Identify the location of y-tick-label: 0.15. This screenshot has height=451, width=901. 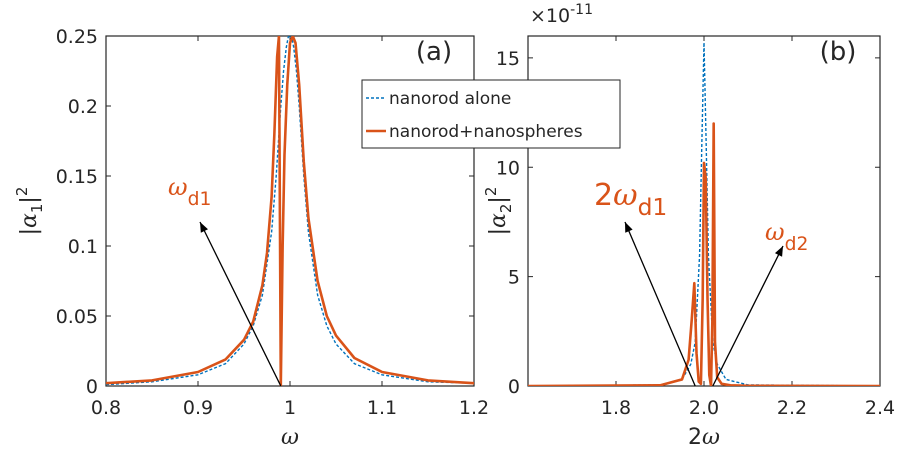
(77, 177).